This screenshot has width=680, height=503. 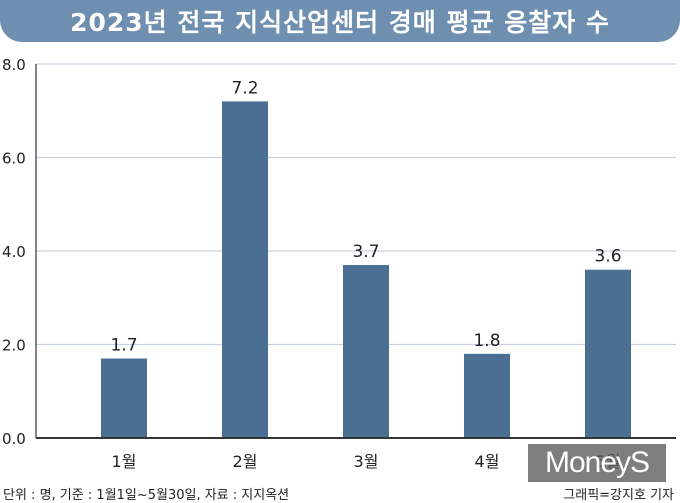 I want to click on logo-frame, so click(x=597, y=463).